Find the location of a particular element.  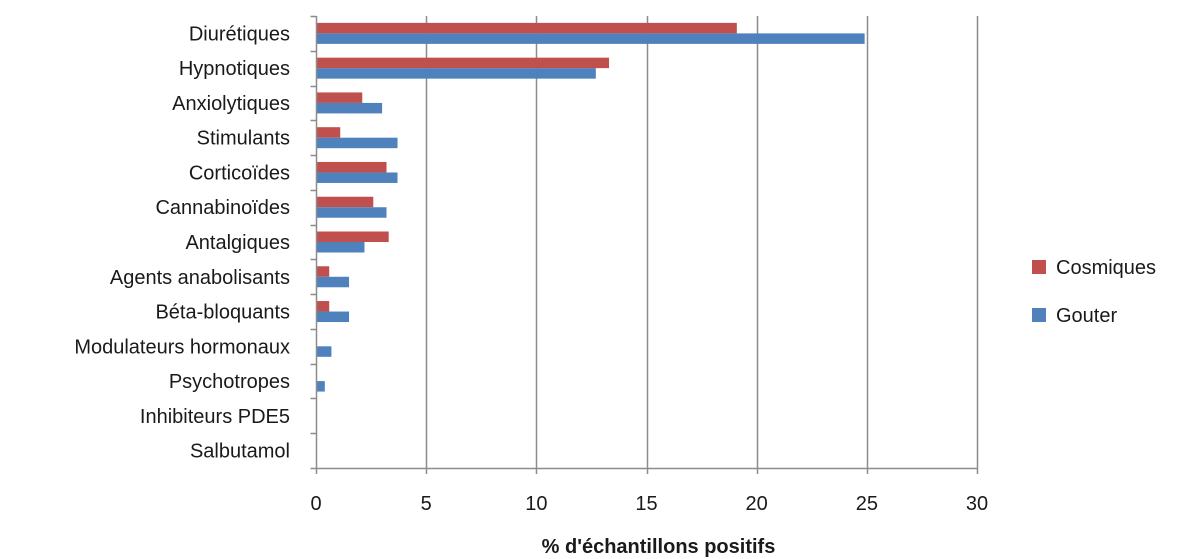

x-tick-label: 10 is located at coordinates (536, 504).